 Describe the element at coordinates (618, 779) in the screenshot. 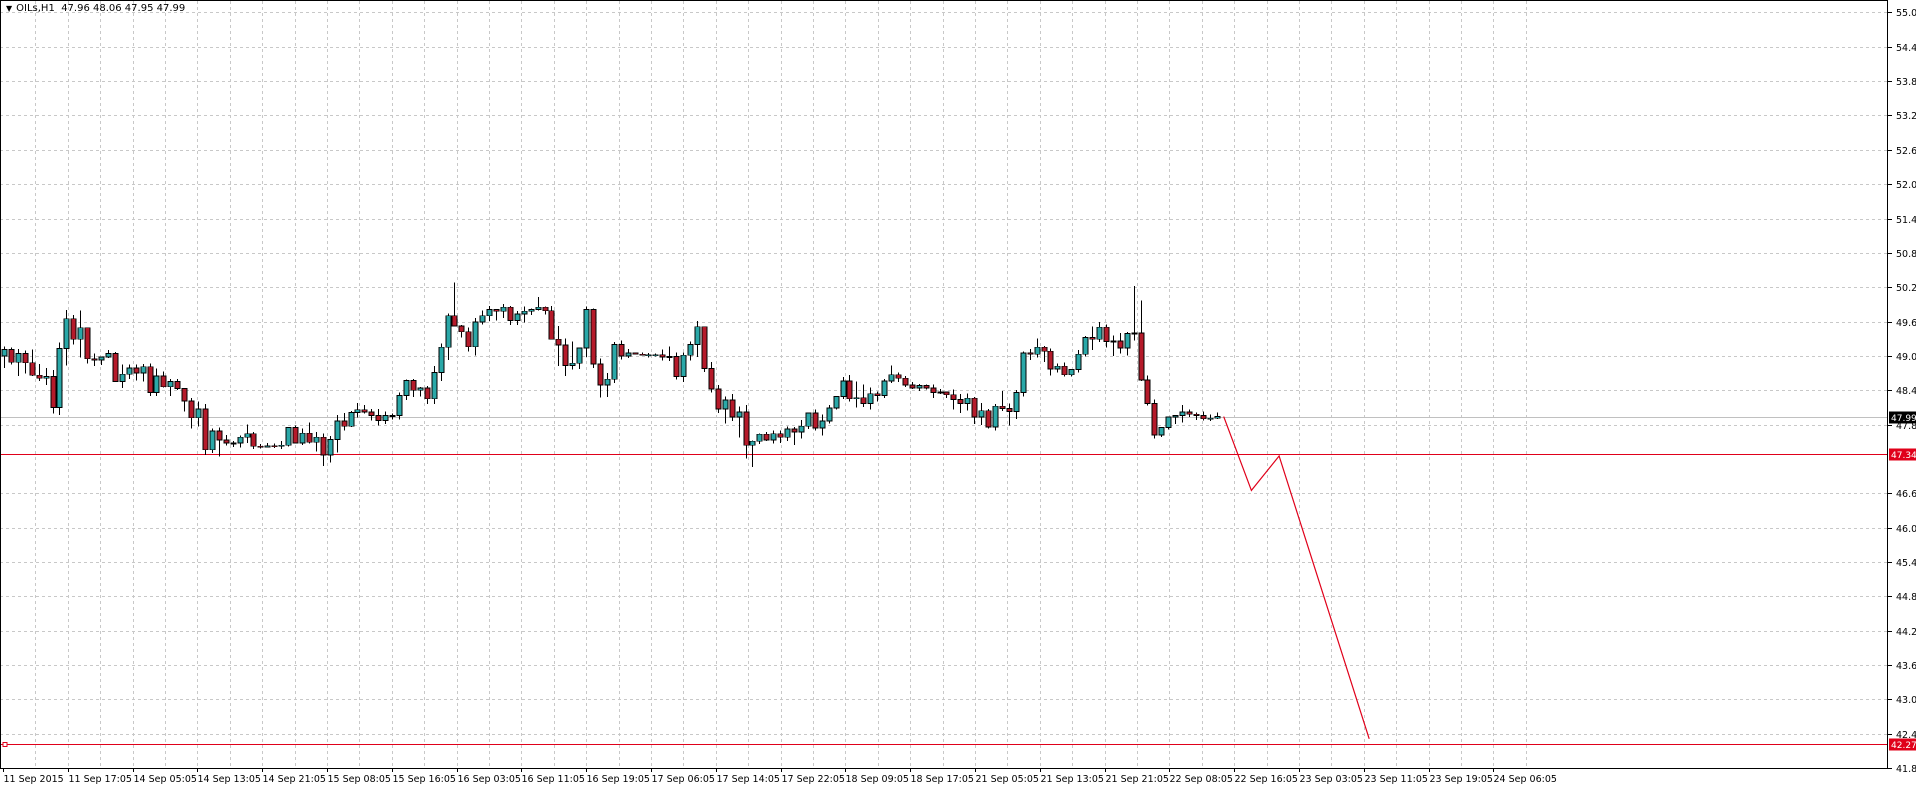

I see `x-tick-label: 16 Sep 19:05` at that location.